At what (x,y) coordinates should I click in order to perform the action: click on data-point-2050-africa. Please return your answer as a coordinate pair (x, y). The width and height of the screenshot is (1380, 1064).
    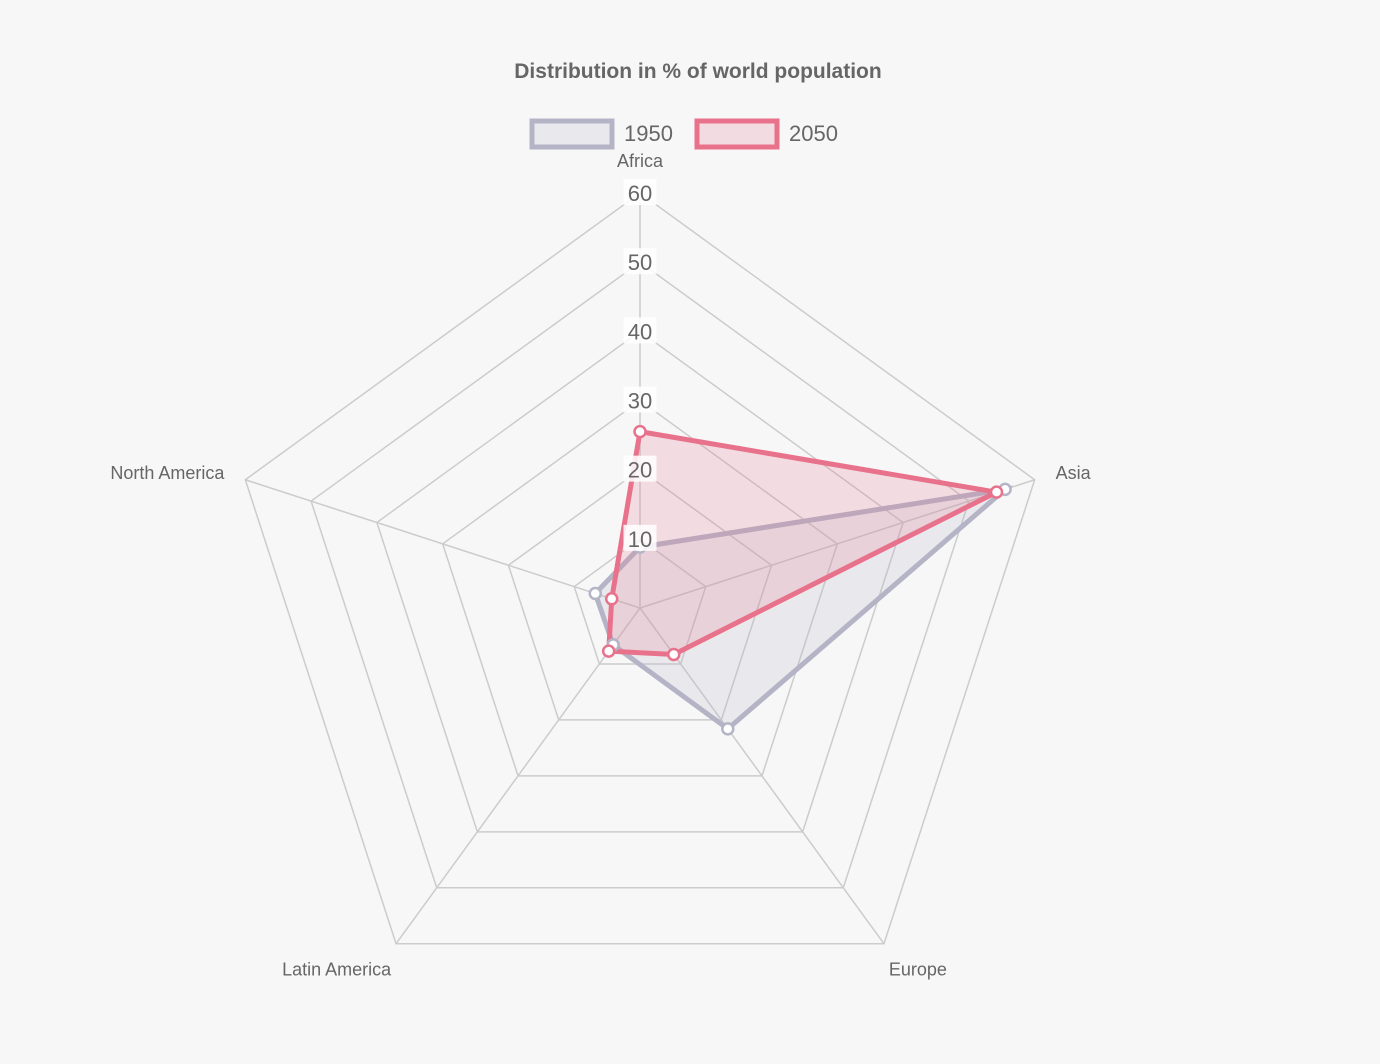
    Looking at the image, I should click on (640, 431).